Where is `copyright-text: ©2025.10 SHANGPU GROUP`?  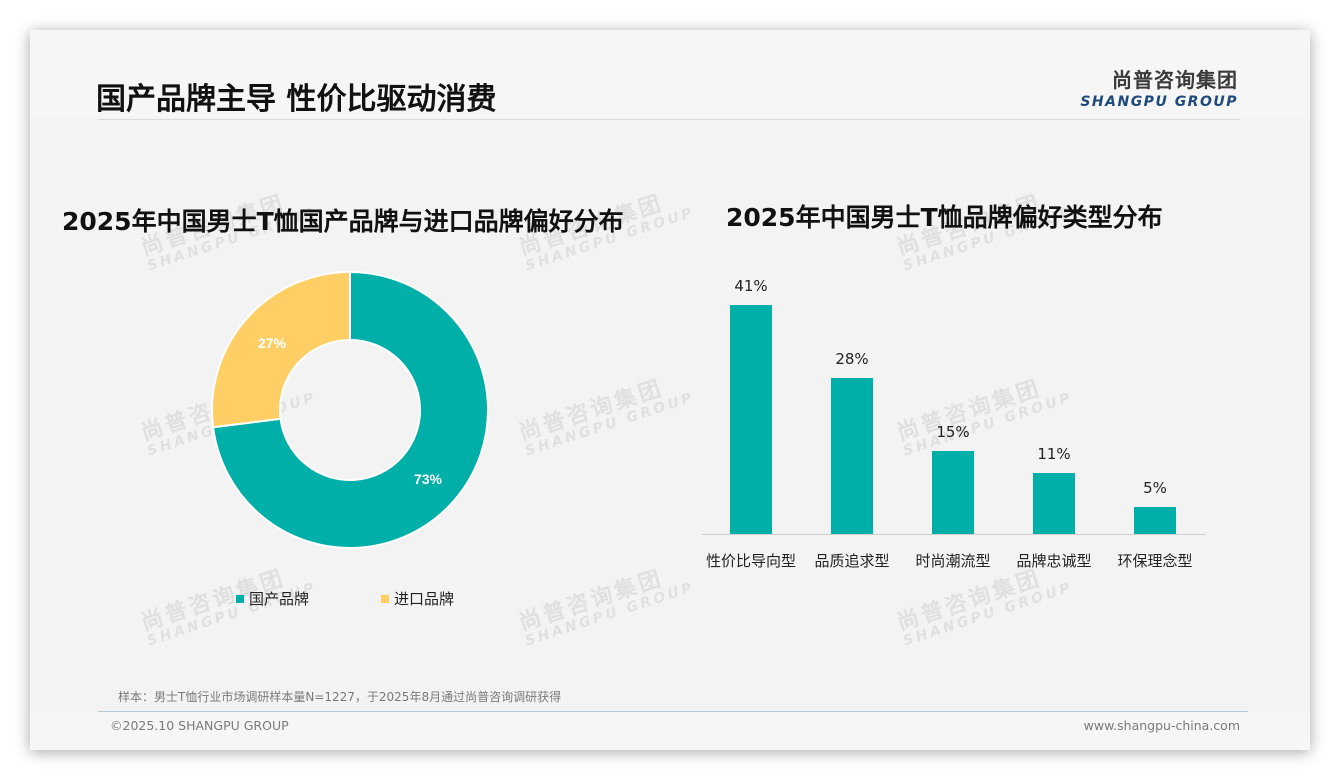 copyright-text: ©2025.10 SHANGPU GROUP is located at coordinates (199, 725).